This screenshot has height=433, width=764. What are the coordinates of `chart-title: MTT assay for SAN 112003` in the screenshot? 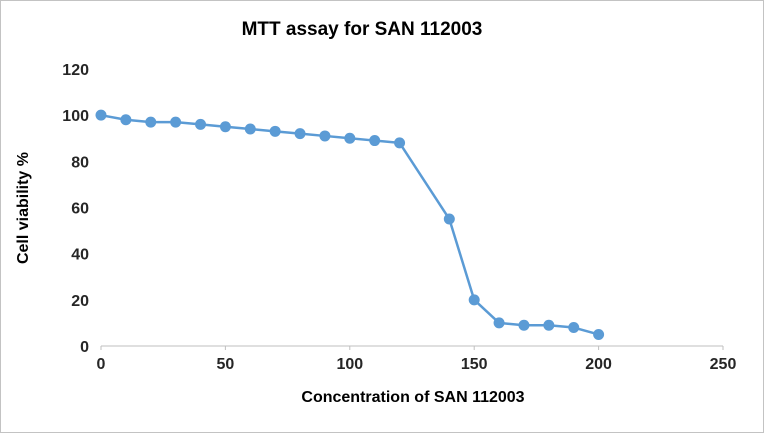 It's located at (362, 29).